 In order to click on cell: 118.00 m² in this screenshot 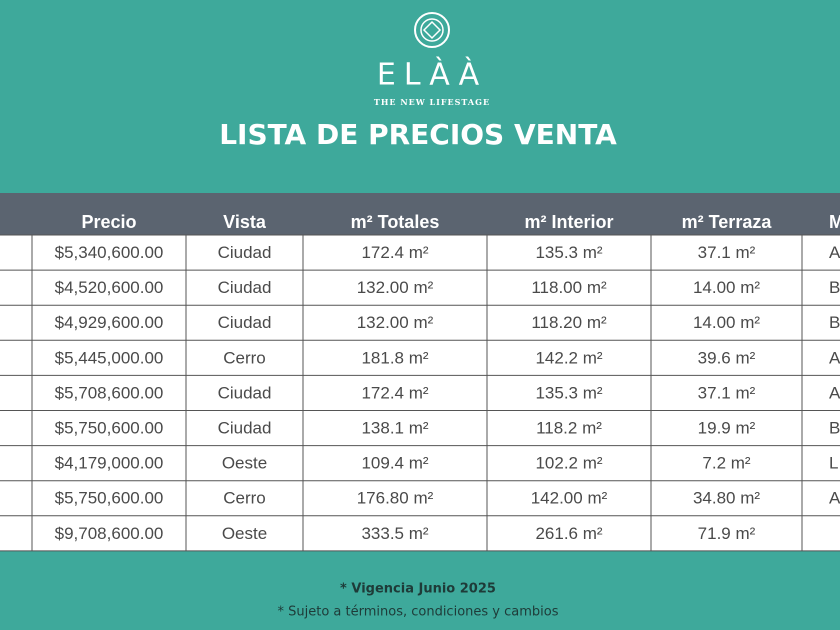, I will do `click(569, 287)`.